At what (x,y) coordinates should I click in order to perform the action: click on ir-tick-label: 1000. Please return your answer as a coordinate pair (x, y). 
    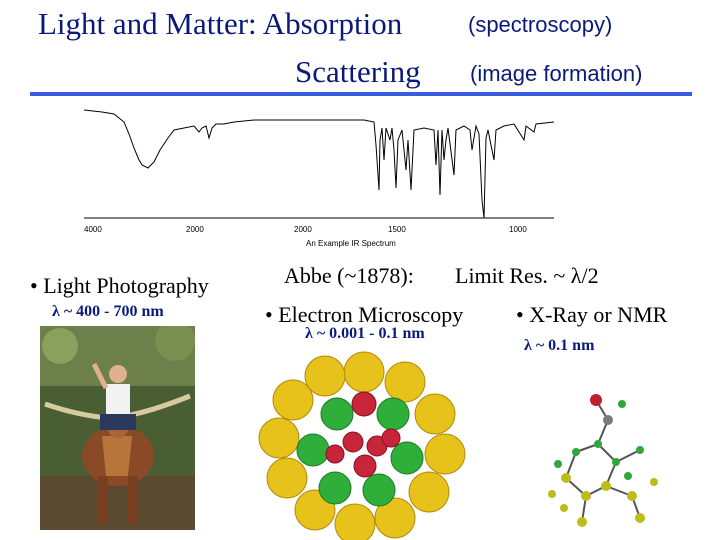
    Looking at the image, I should click on (518, 229).